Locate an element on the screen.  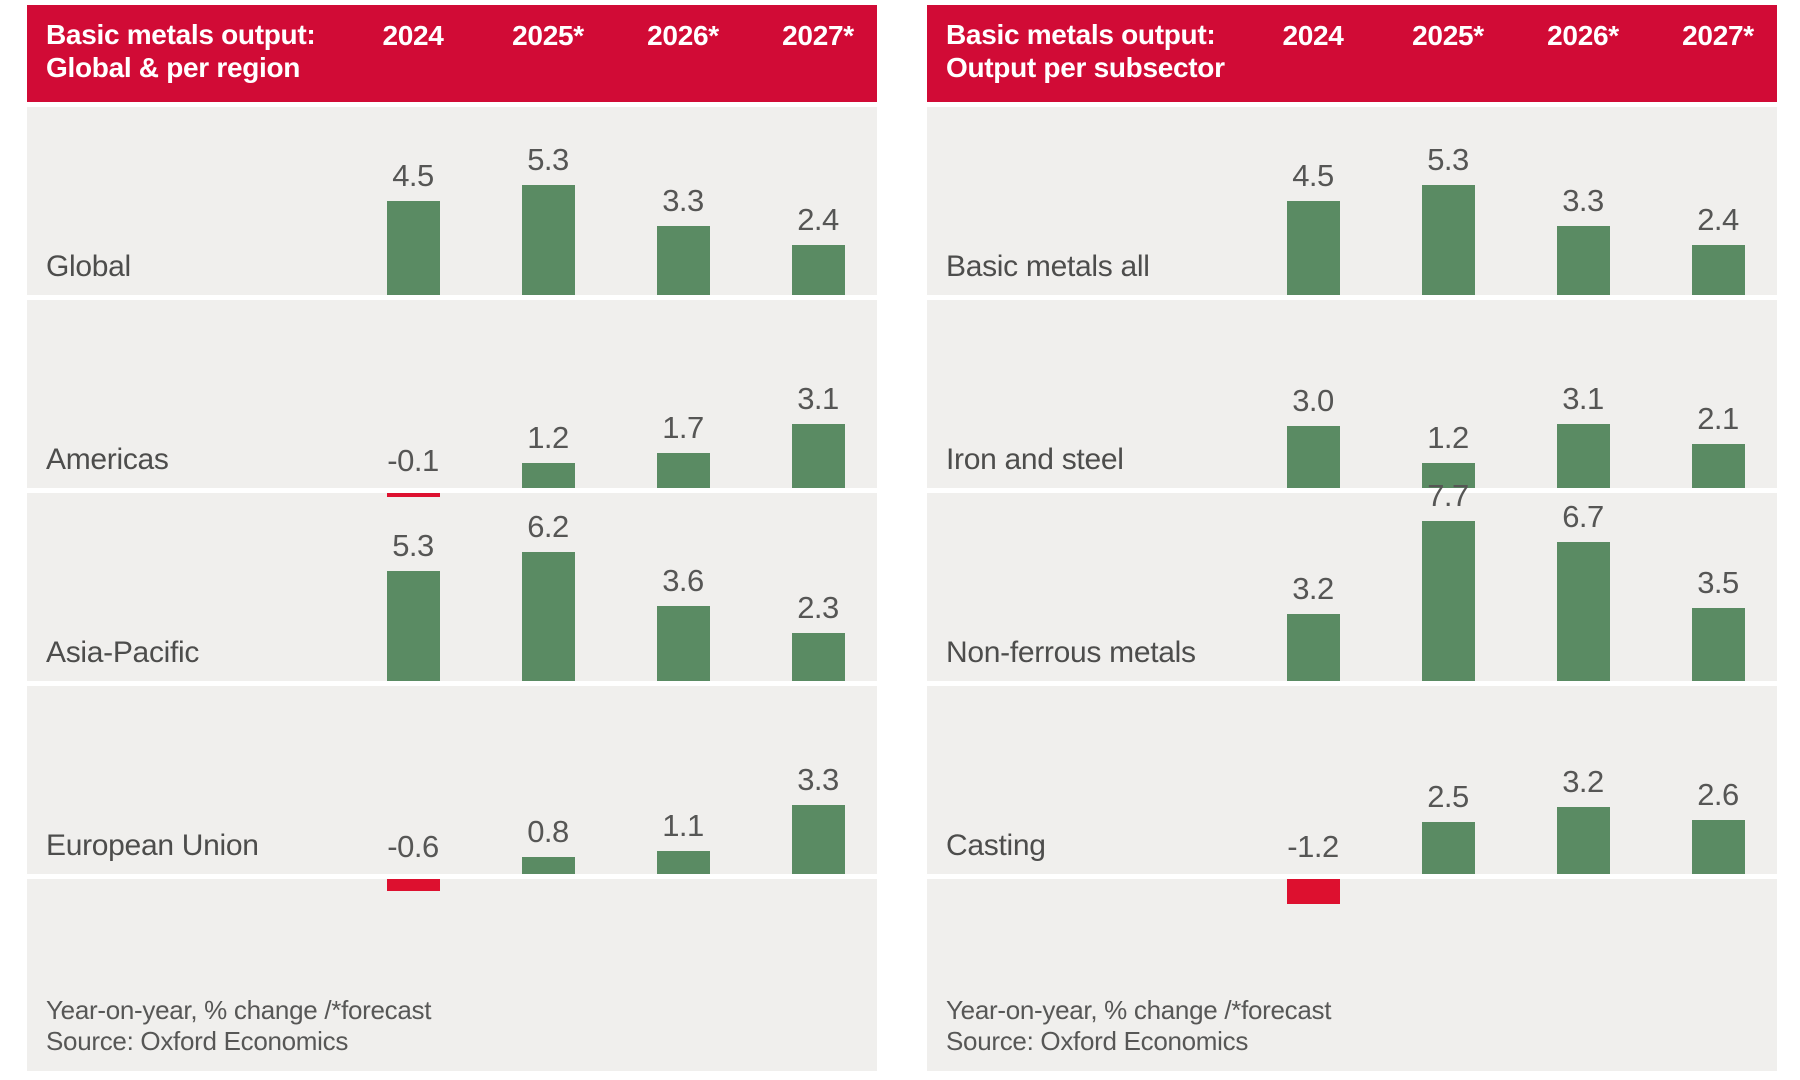
value-label: 0.8 is located at coordinates (548, 831).